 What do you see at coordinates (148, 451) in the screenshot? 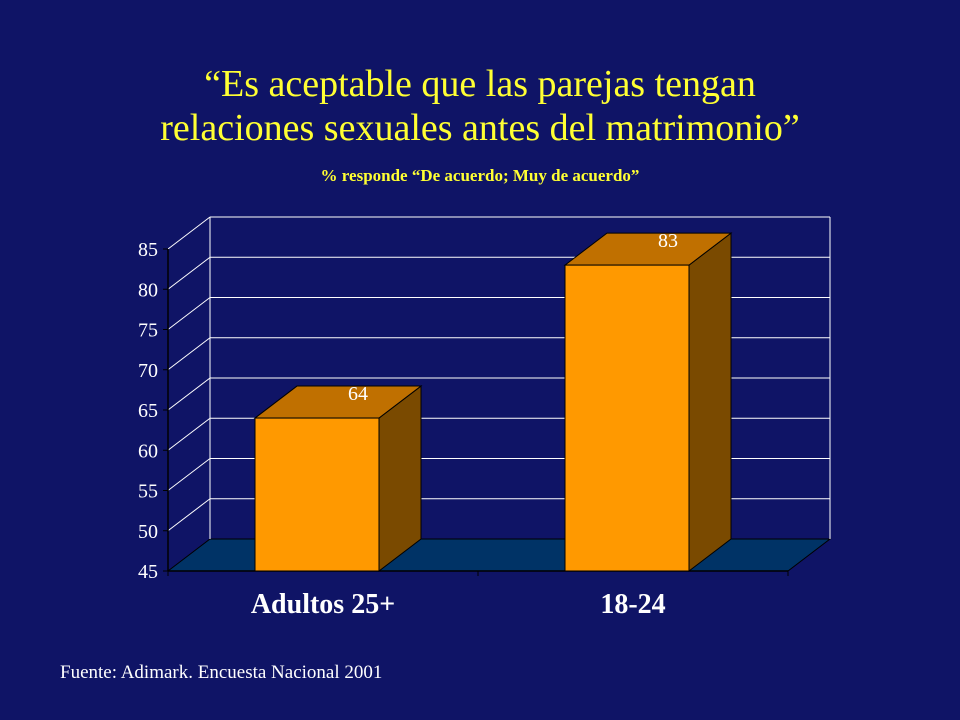
I see `y-tick-label: 60` at bounding box center [148, 451].